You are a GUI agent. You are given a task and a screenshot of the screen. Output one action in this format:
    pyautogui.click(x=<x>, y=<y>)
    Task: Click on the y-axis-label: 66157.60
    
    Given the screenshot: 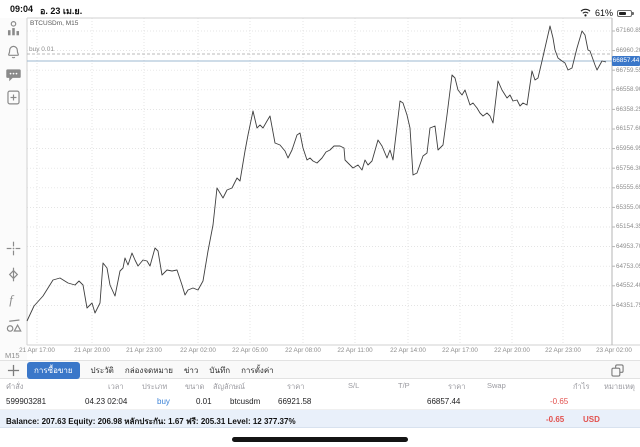 What is the action you would take?
    pyautogui.click(x=628, y=129)
    